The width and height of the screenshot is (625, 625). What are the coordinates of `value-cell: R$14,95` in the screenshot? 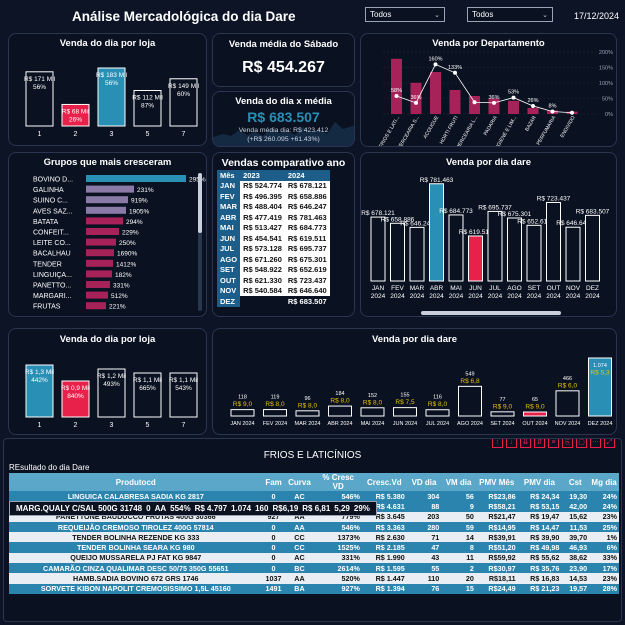 It's located at (496, 527).